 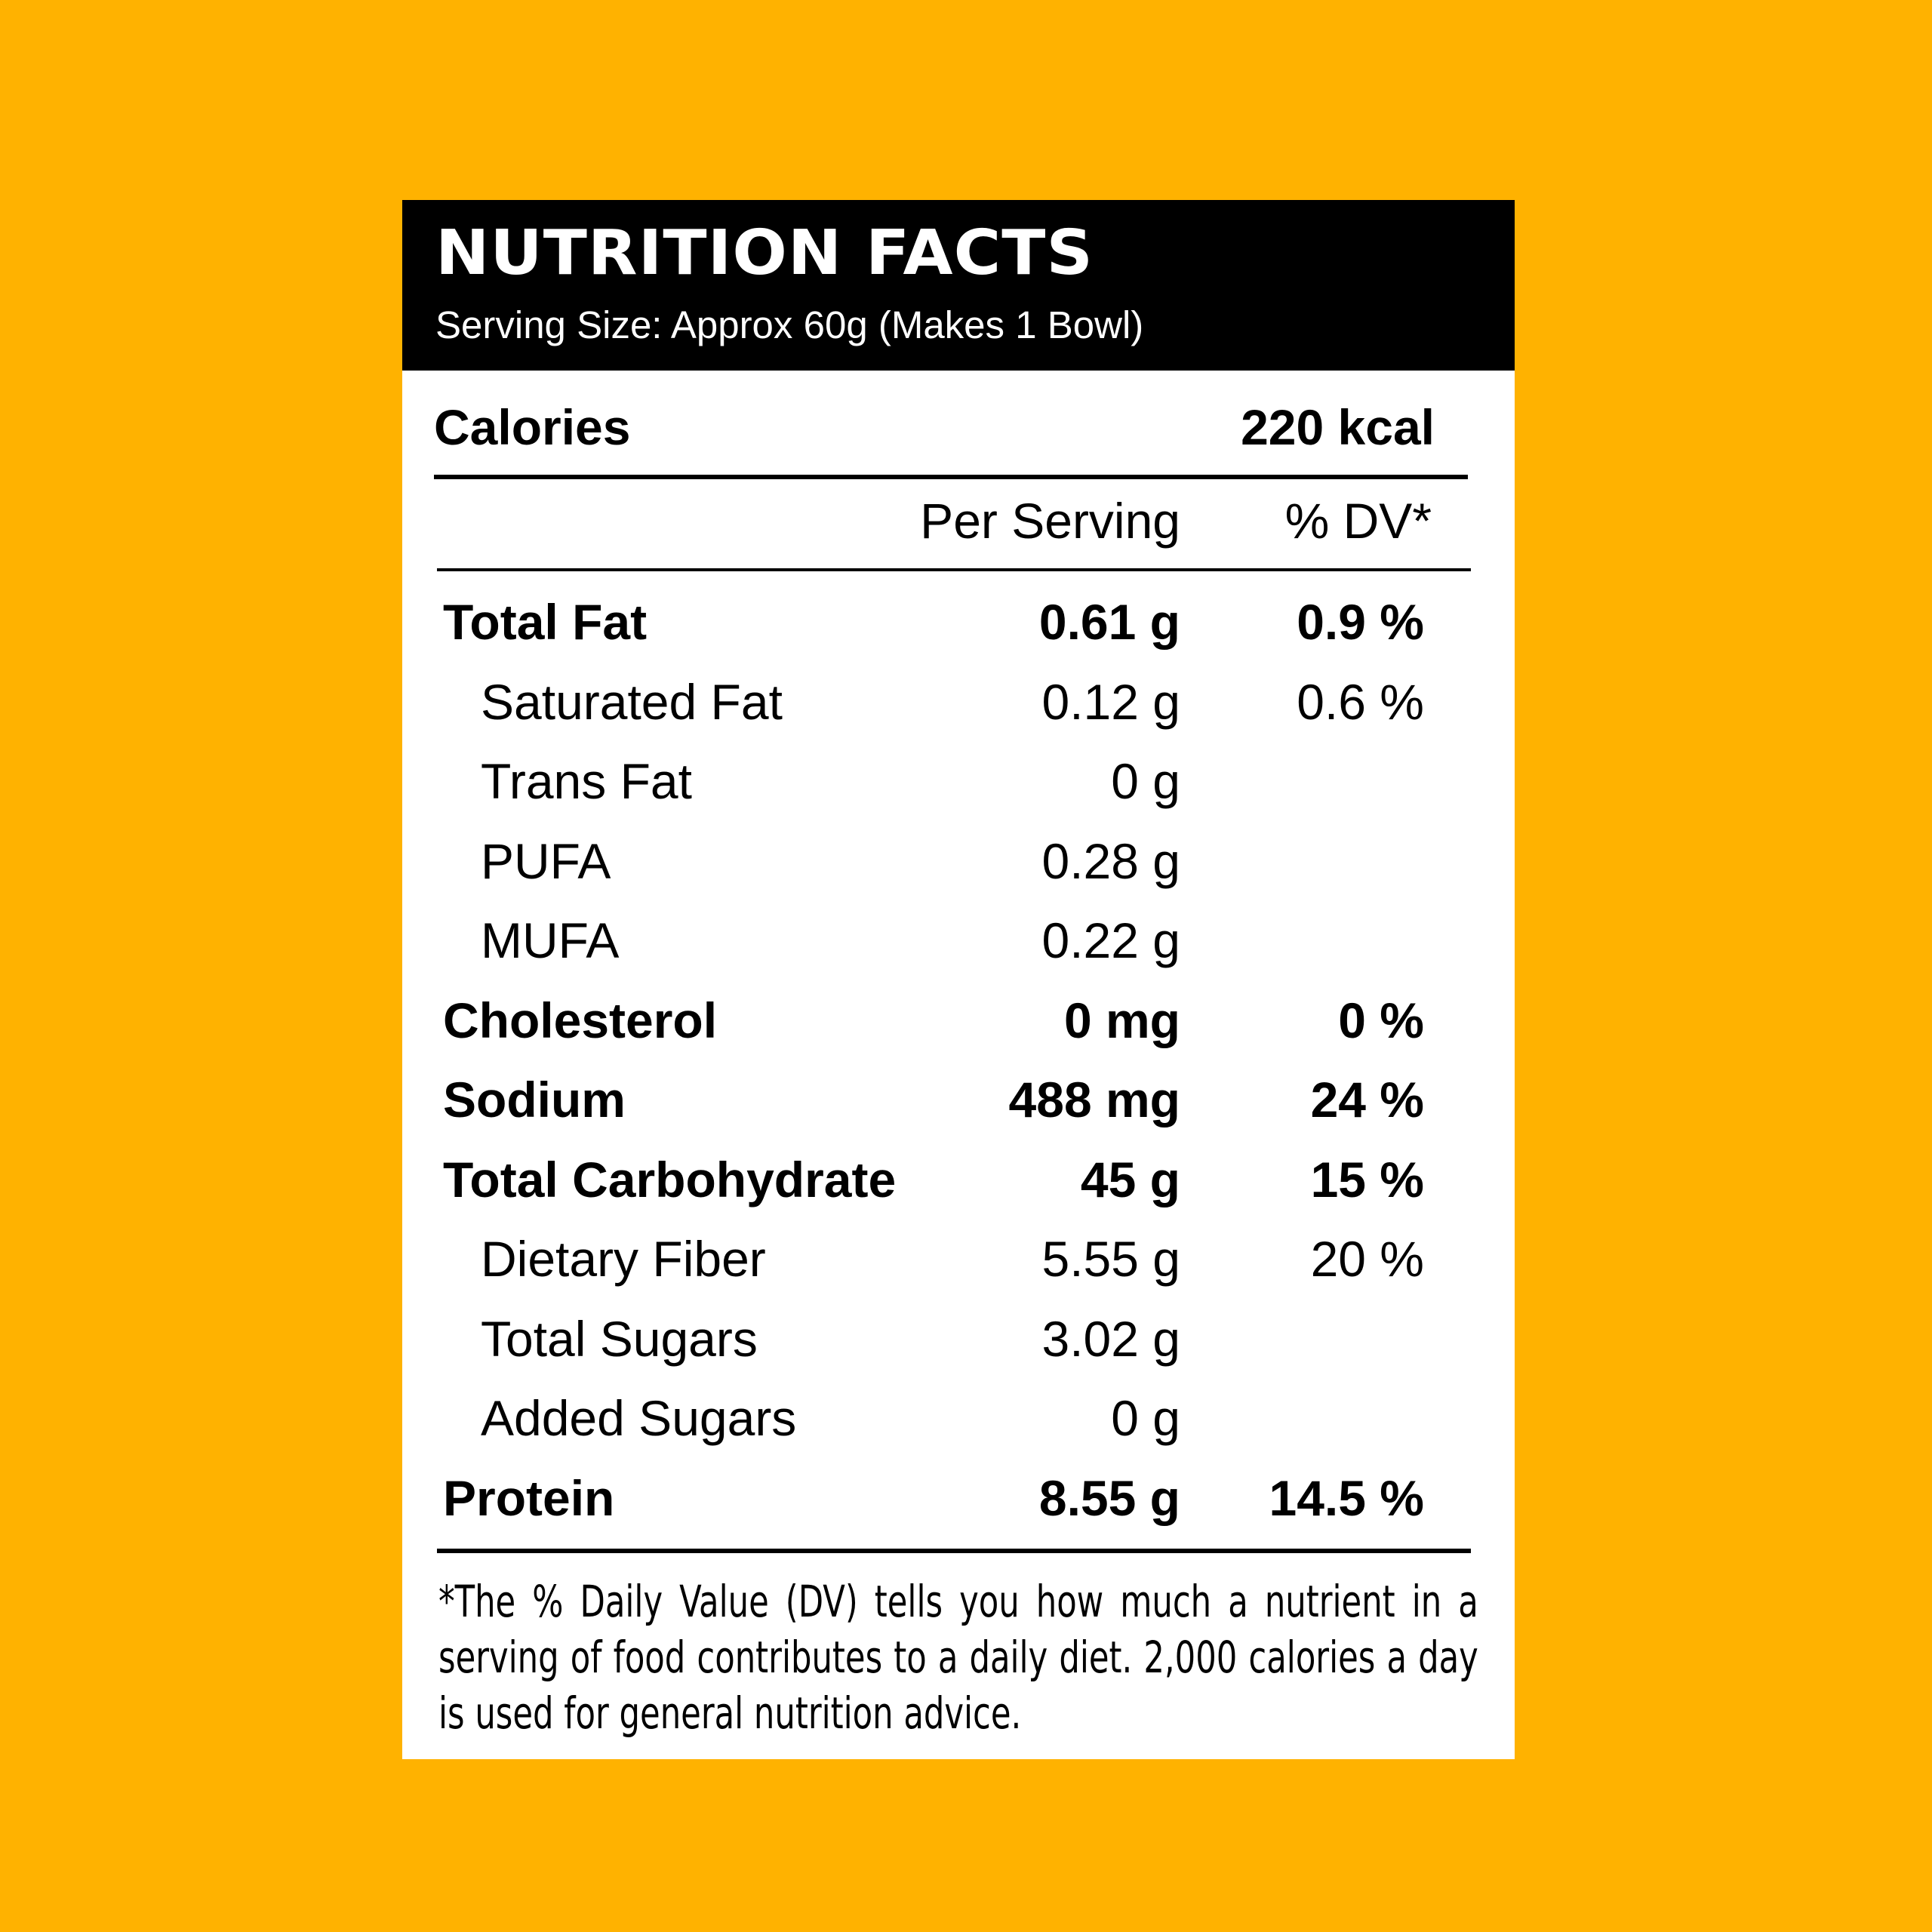 I want to click on nutrient-row: Total Carbohydrate 45 g 15 %, so click(x=958, y=1195).